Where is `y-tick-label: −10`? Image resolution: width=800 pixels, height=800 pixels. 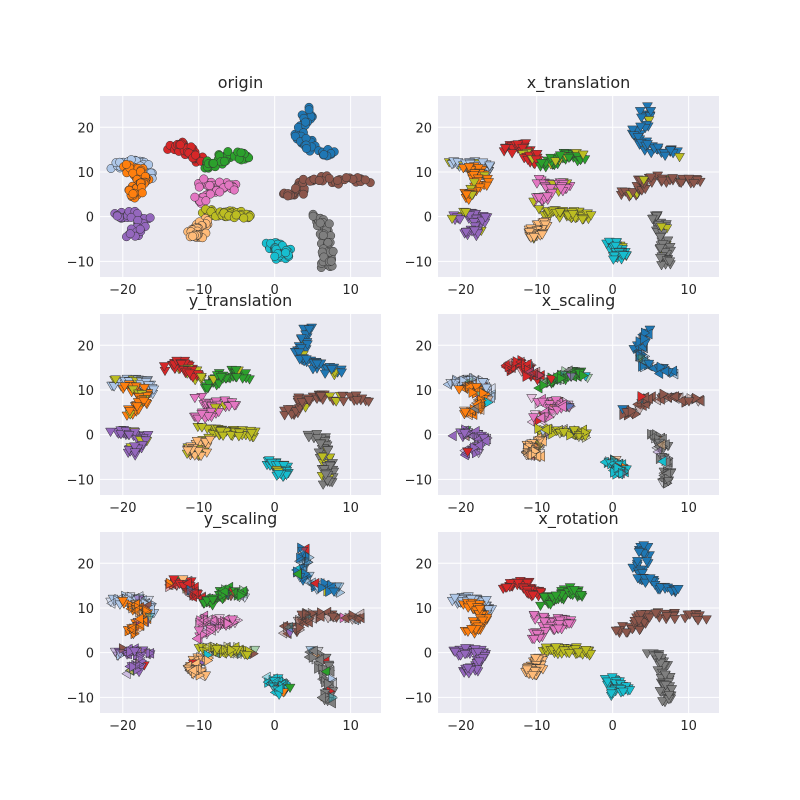
y-tick-label: −10 is located at coordinates (80, 698).